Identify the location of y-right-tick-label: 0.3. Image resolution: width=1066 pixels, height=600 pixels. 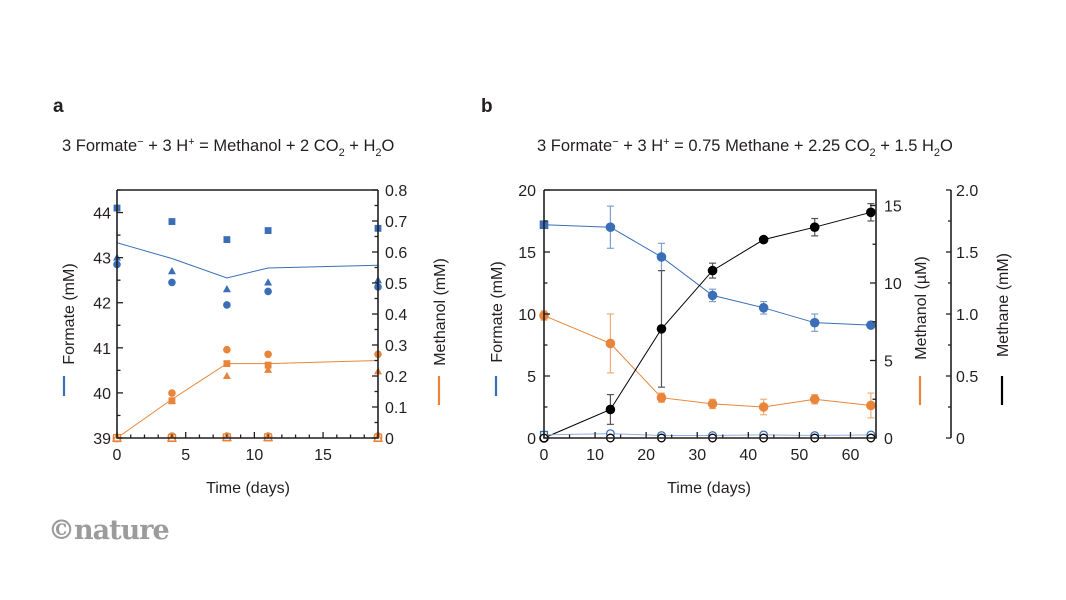
(396, 346).